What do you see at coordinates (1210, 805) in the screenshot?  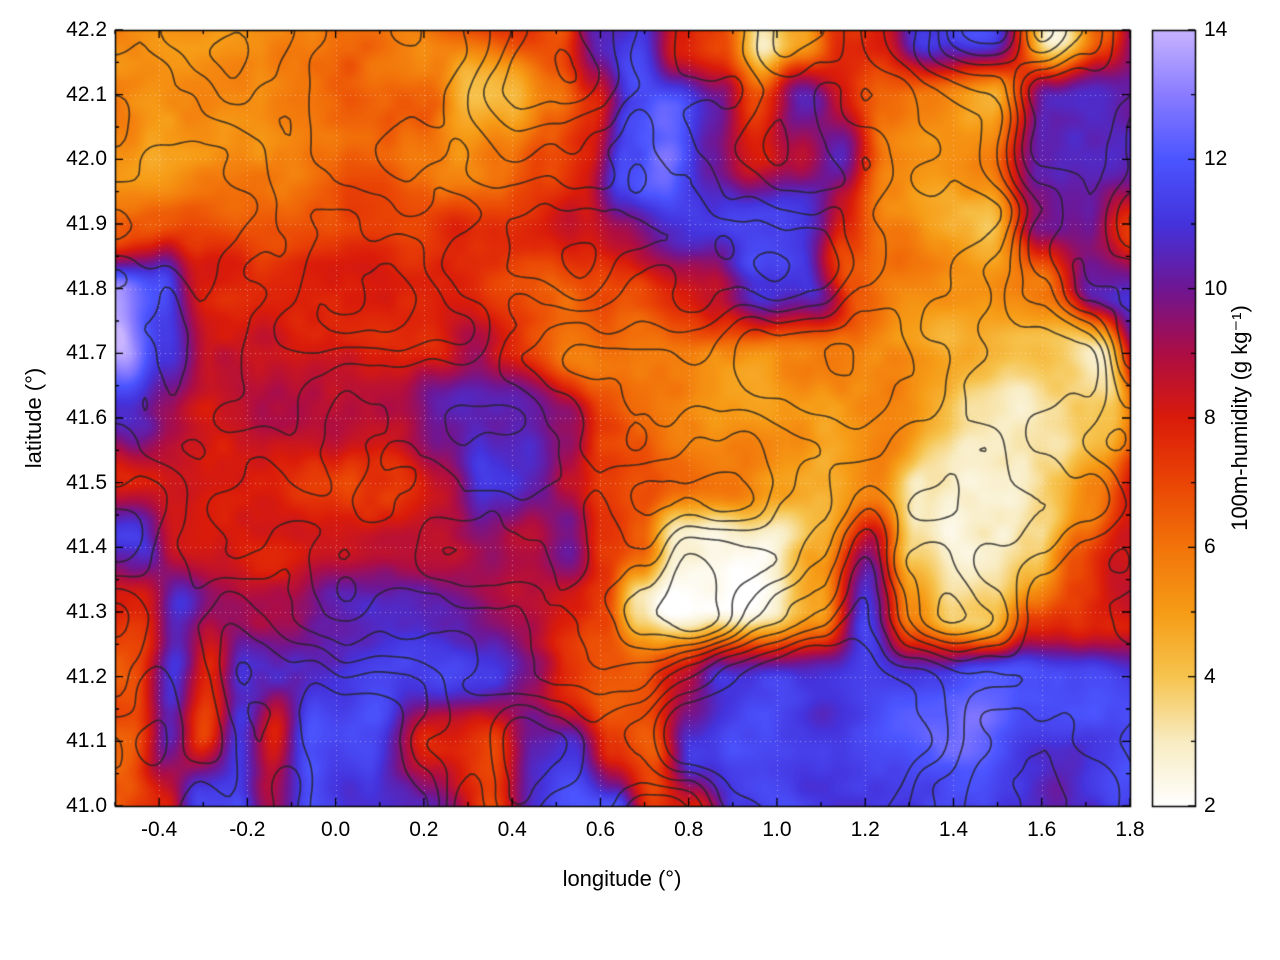 I see `colorbar-tick-label: 2` at bounding box center [1210, 805].